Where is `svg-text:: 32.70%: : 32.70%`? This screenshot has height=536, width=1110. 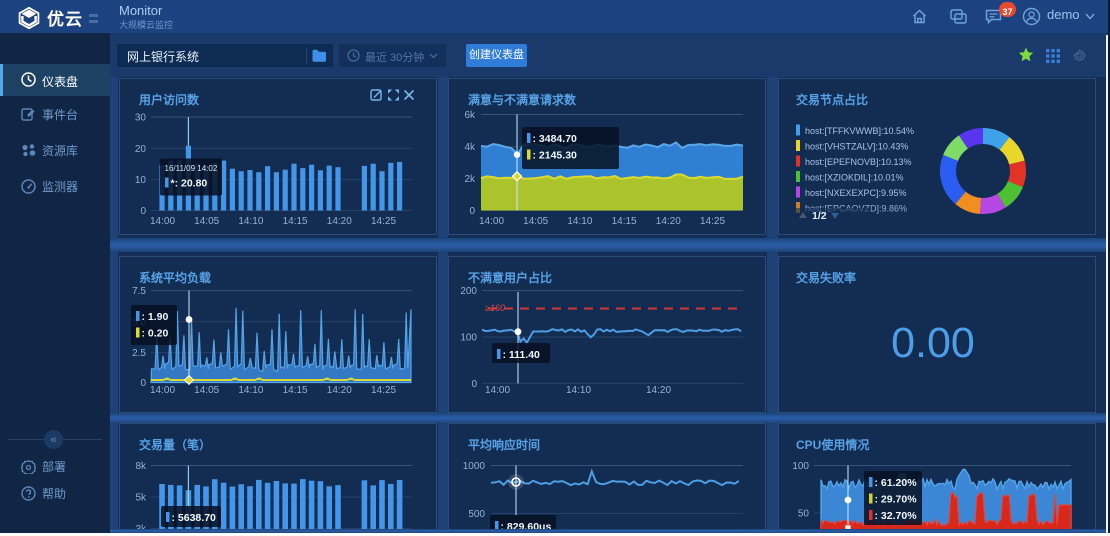
svg-text:: 32.70%: : 32.70% is located at coordinates (896, 516).